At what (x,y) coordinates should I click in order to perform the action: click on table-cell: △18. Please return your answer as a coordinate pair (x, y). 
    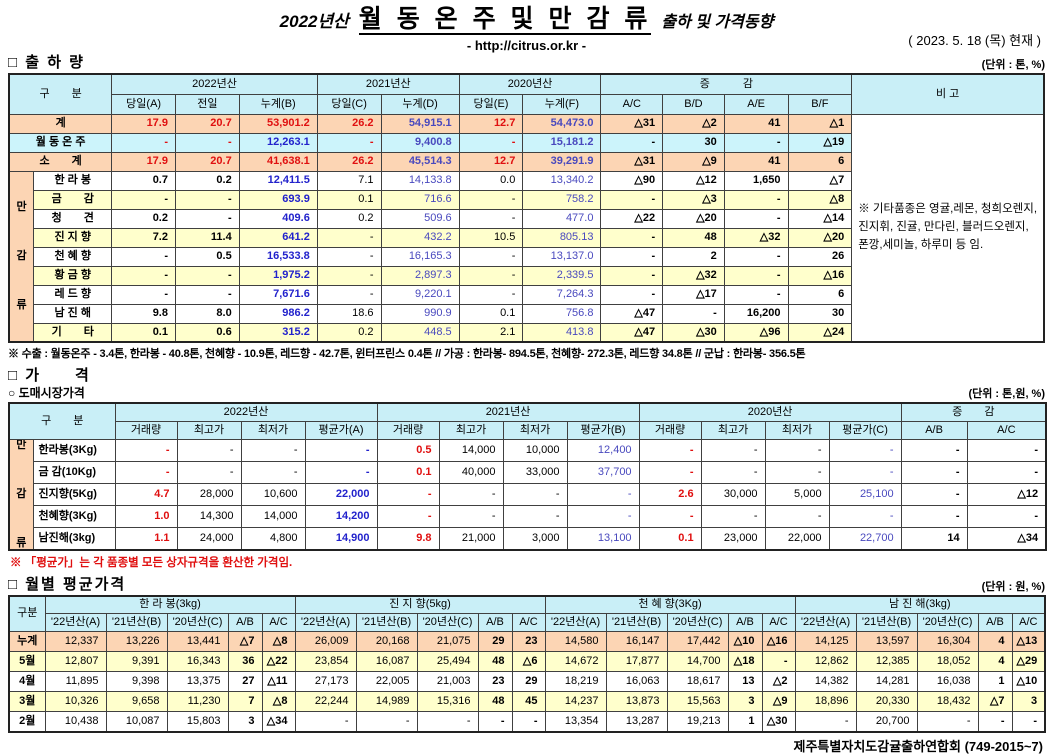
    Looking at the image, I should click on (745, 661).